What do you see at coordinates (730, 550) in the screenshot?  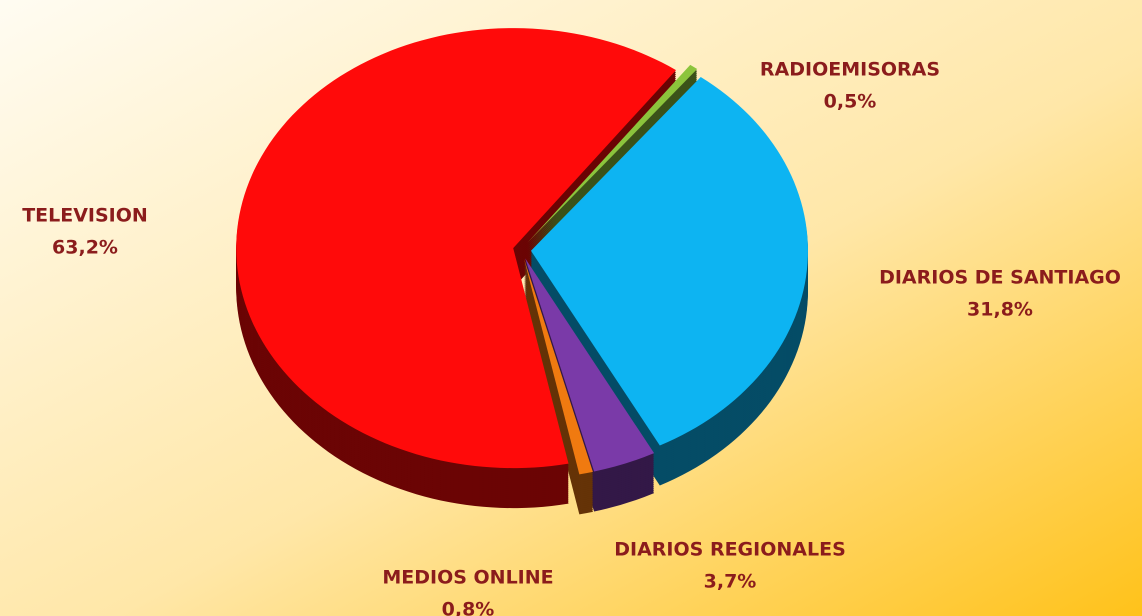 I see `slice-label: DIARIOS REGIONALES` at bounding box center [730, 550].